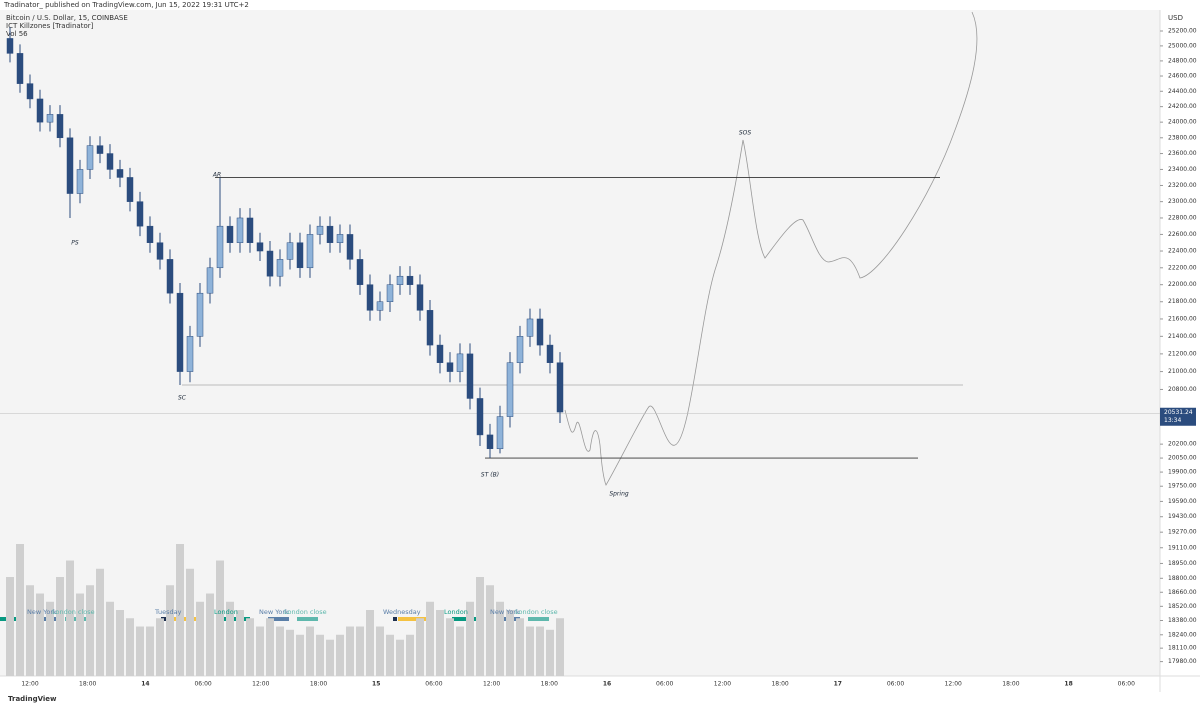 The height and width of the screenshot is (709, 1200). I want to click on annotation: ST (B), so click(490, 475).